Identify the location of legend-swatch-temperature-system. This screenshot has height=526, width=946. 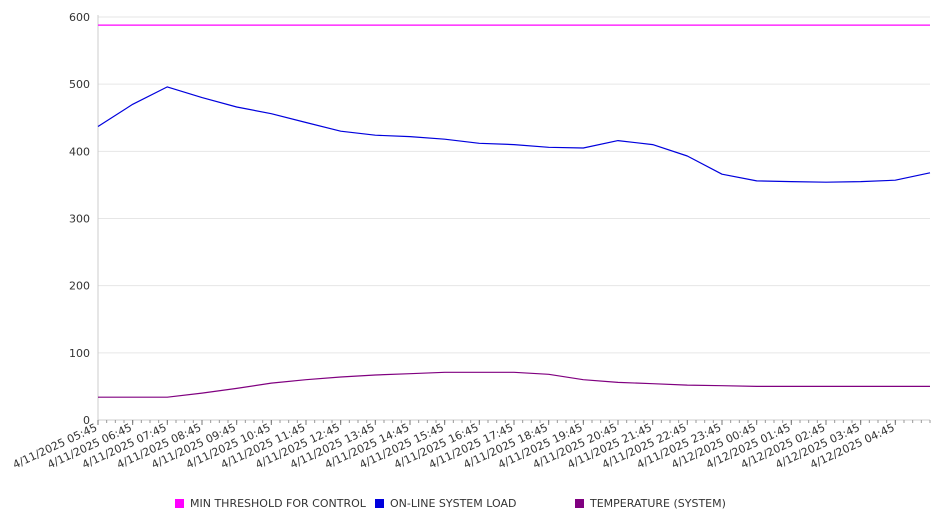
(579, 503).